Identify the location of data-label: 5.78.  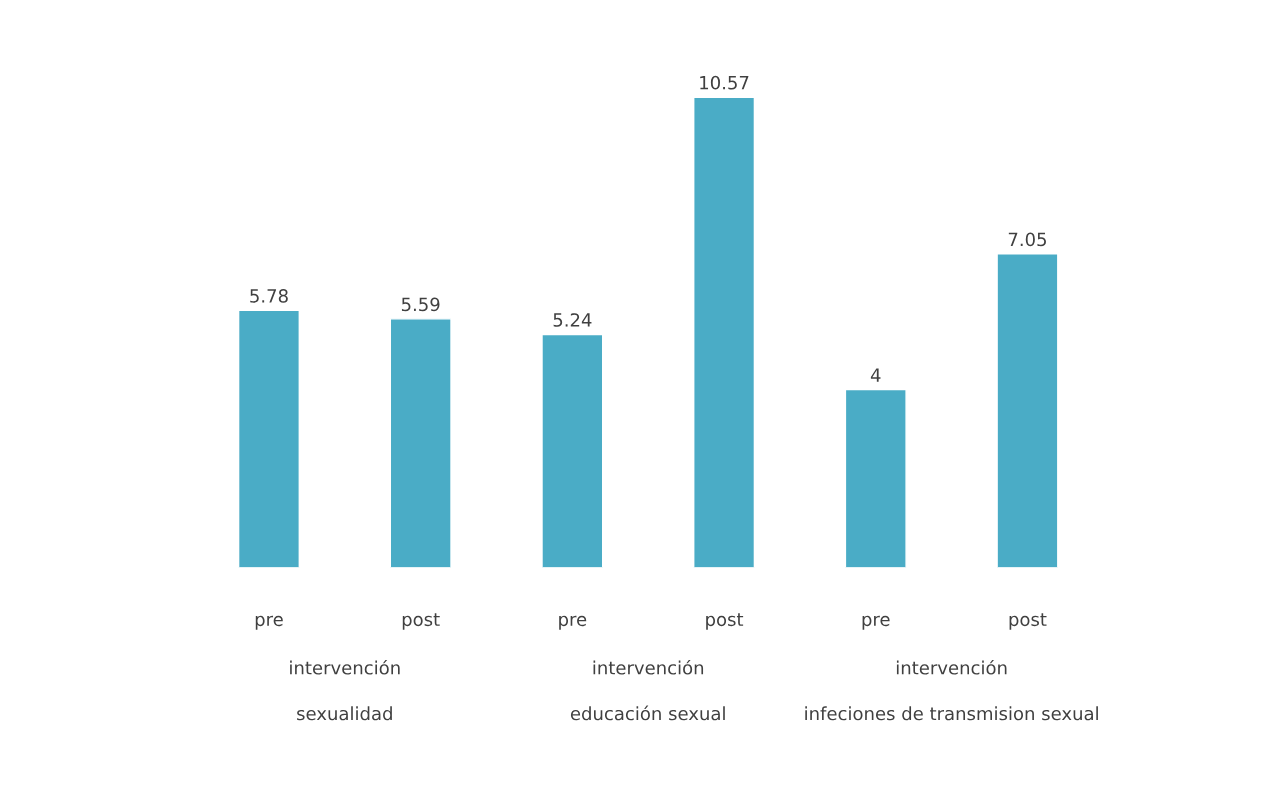
(269, 296).